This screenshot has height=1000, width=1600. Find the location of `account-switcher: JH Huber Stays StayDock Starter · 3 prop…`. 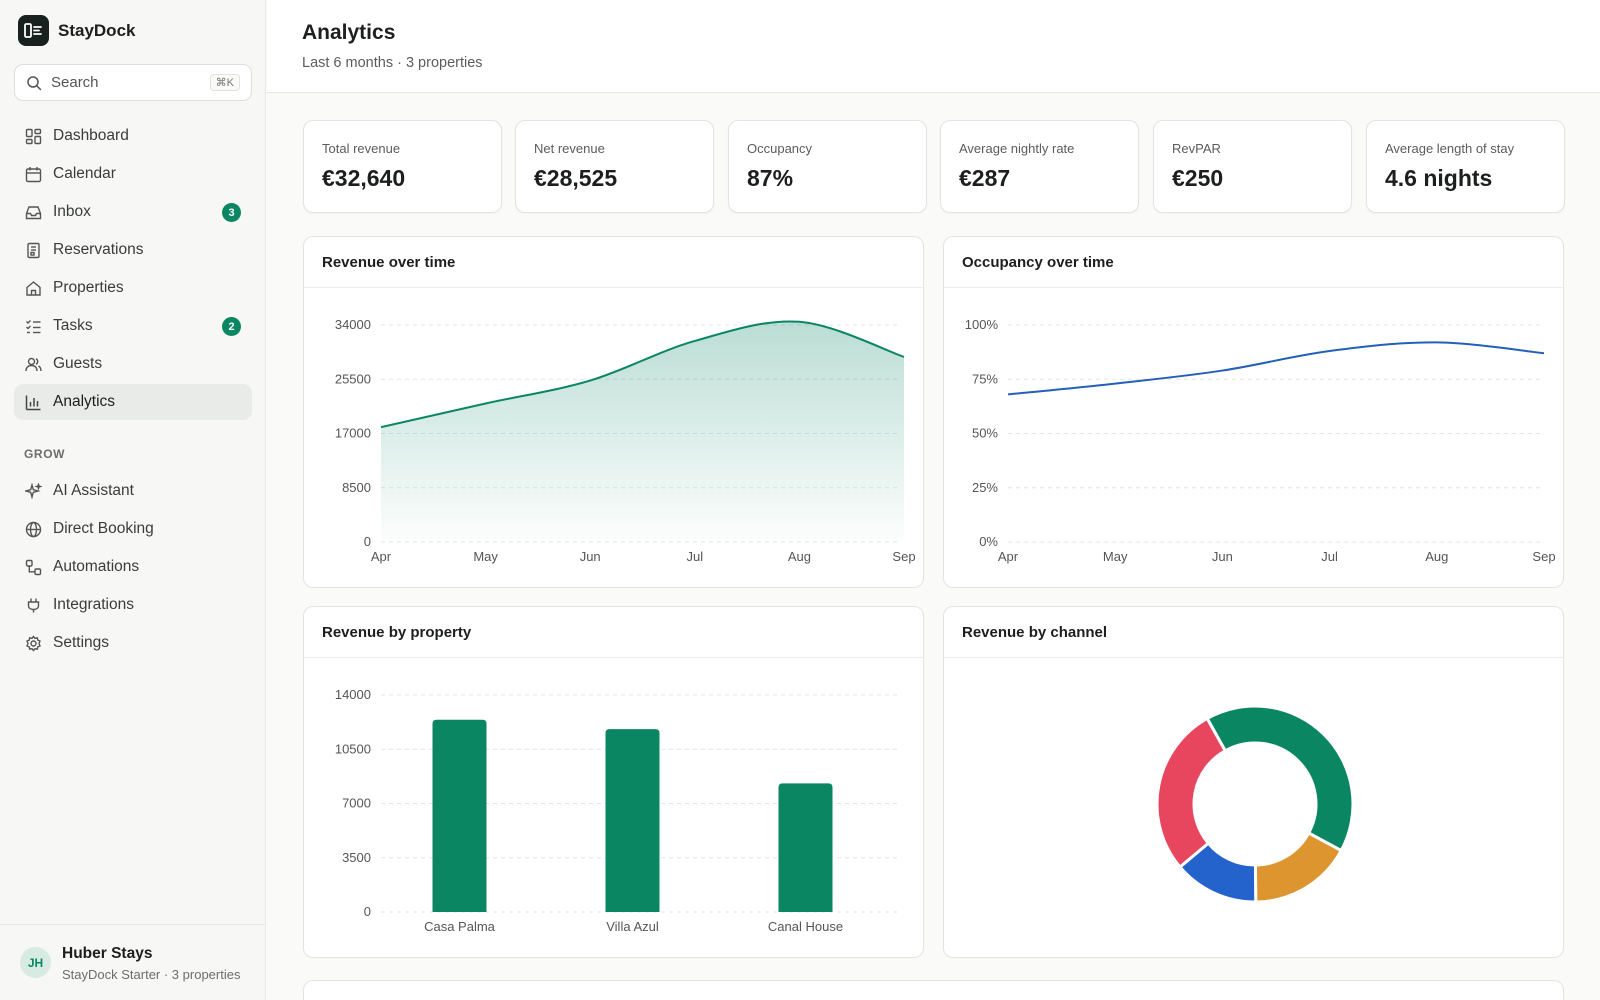

account-switcher: JH Huber Stays StayDock Starter · 3 prop… is located at coordinates (132, 962).